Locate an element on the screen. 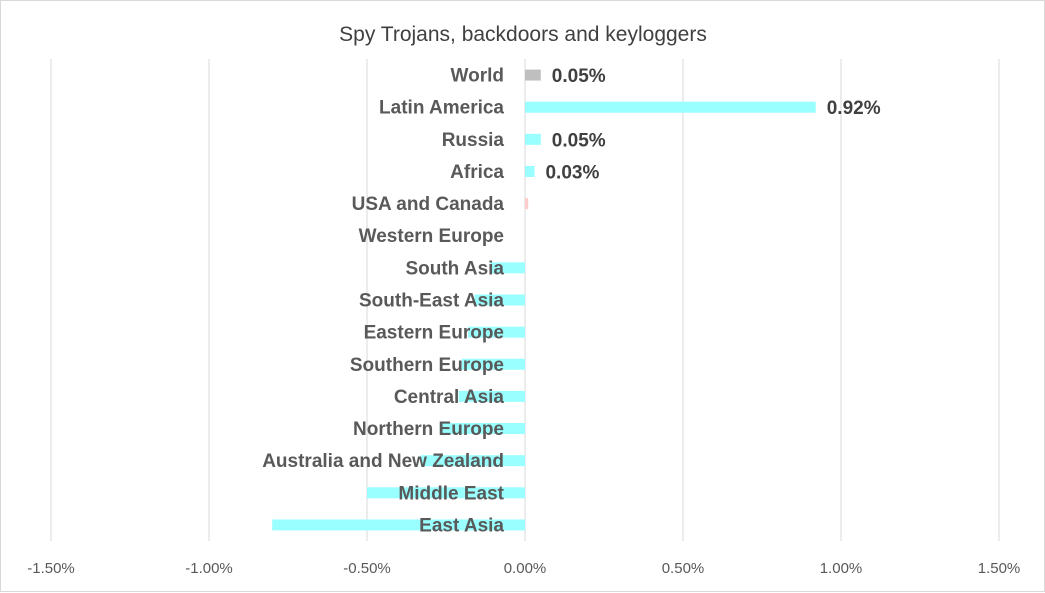 The height and width of the screenshot is (593, 1045). x-tick-label: -0.50% is located at coordinates (367, 568).